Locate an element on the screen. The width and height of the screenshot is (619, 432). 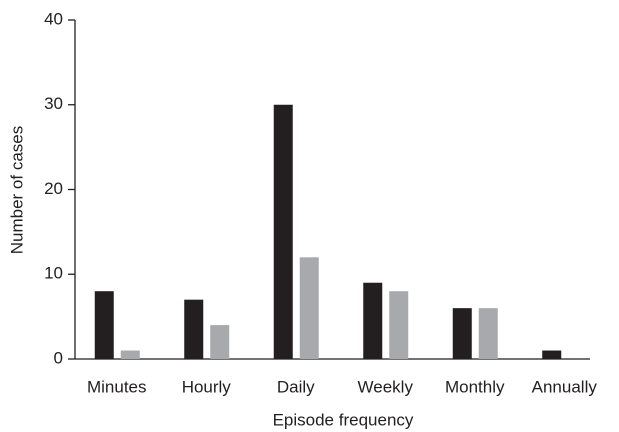
x-tick-label: Minutes is located at coordinates (117, 386).